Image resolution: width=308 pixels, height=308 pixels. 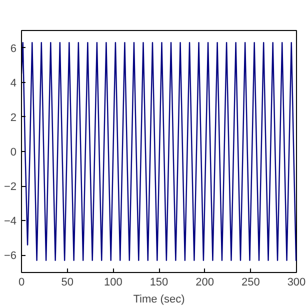 I want to click on y-tick-label: −2, so click(x=10, y=187).